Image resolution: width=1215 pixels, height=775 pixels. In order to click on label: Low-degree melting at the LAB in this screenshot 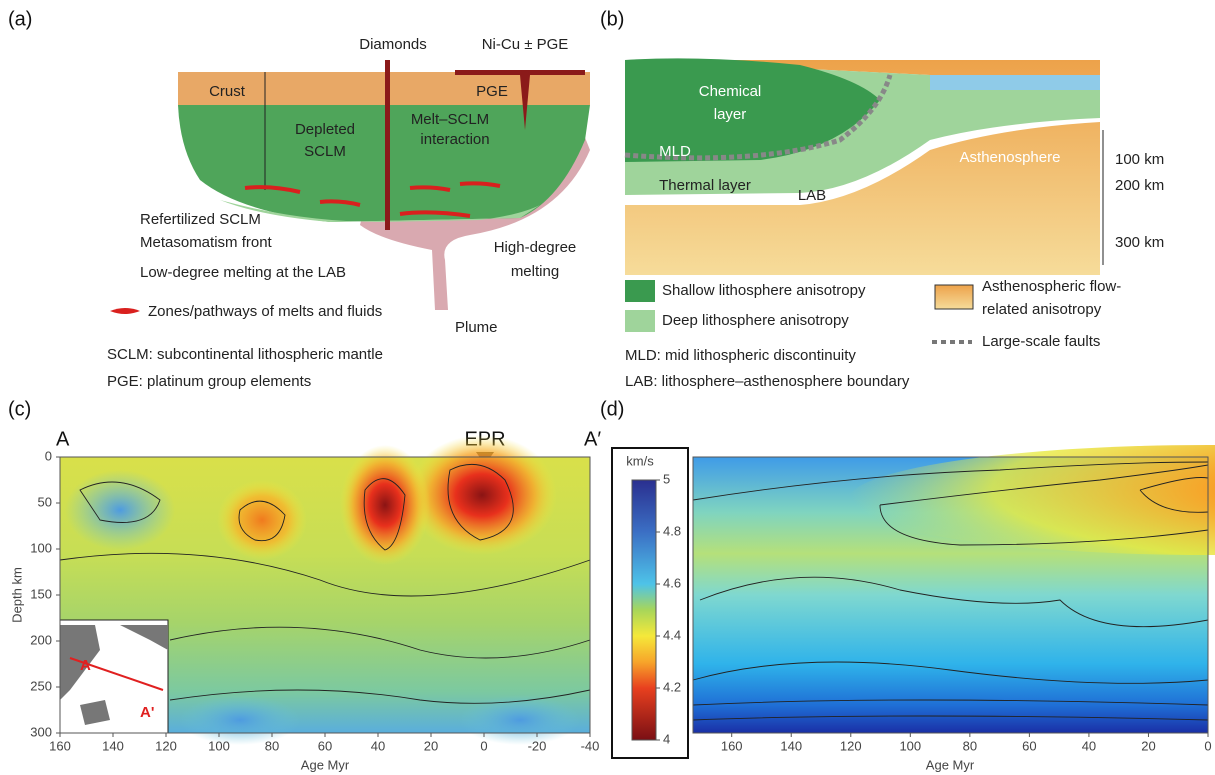, I will do `click(243, 272)`.